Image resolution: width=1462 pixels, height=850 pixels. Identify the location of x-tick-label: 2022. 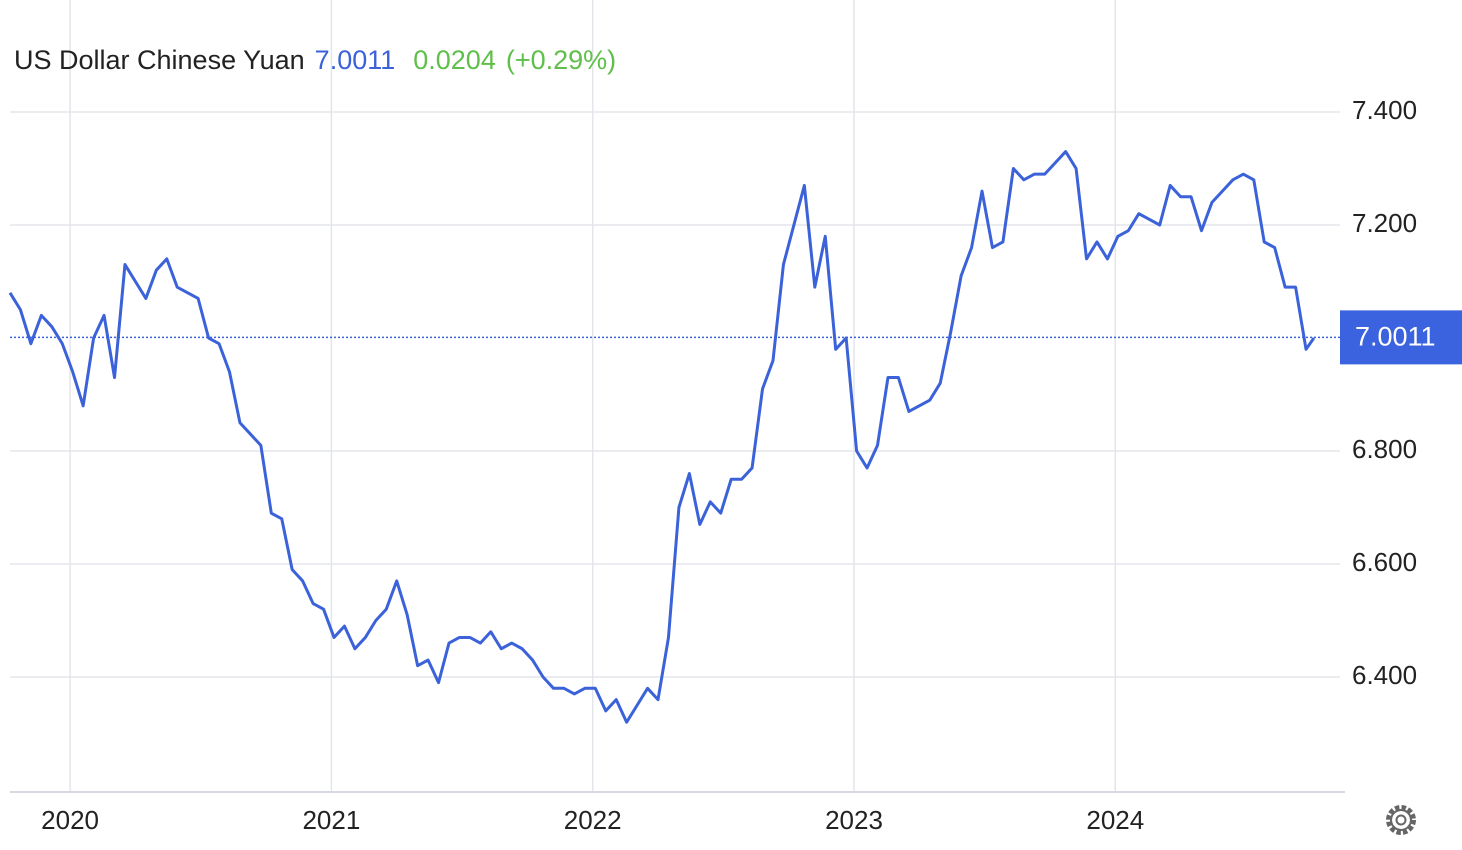
(593, 820).